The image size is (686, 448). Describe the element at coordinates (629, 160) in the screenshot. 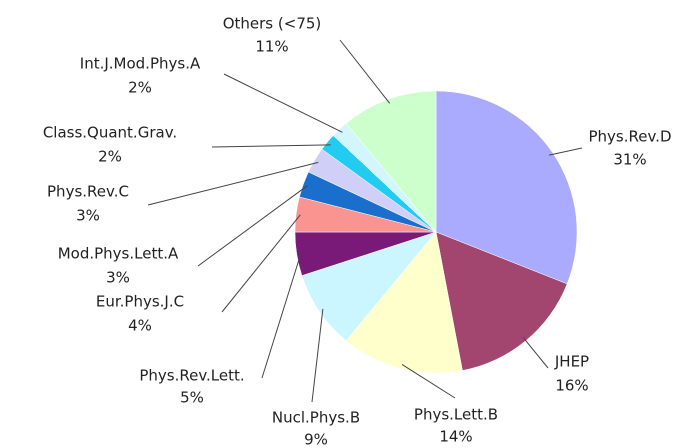

I see `slice-value-label: 31%` at that location.